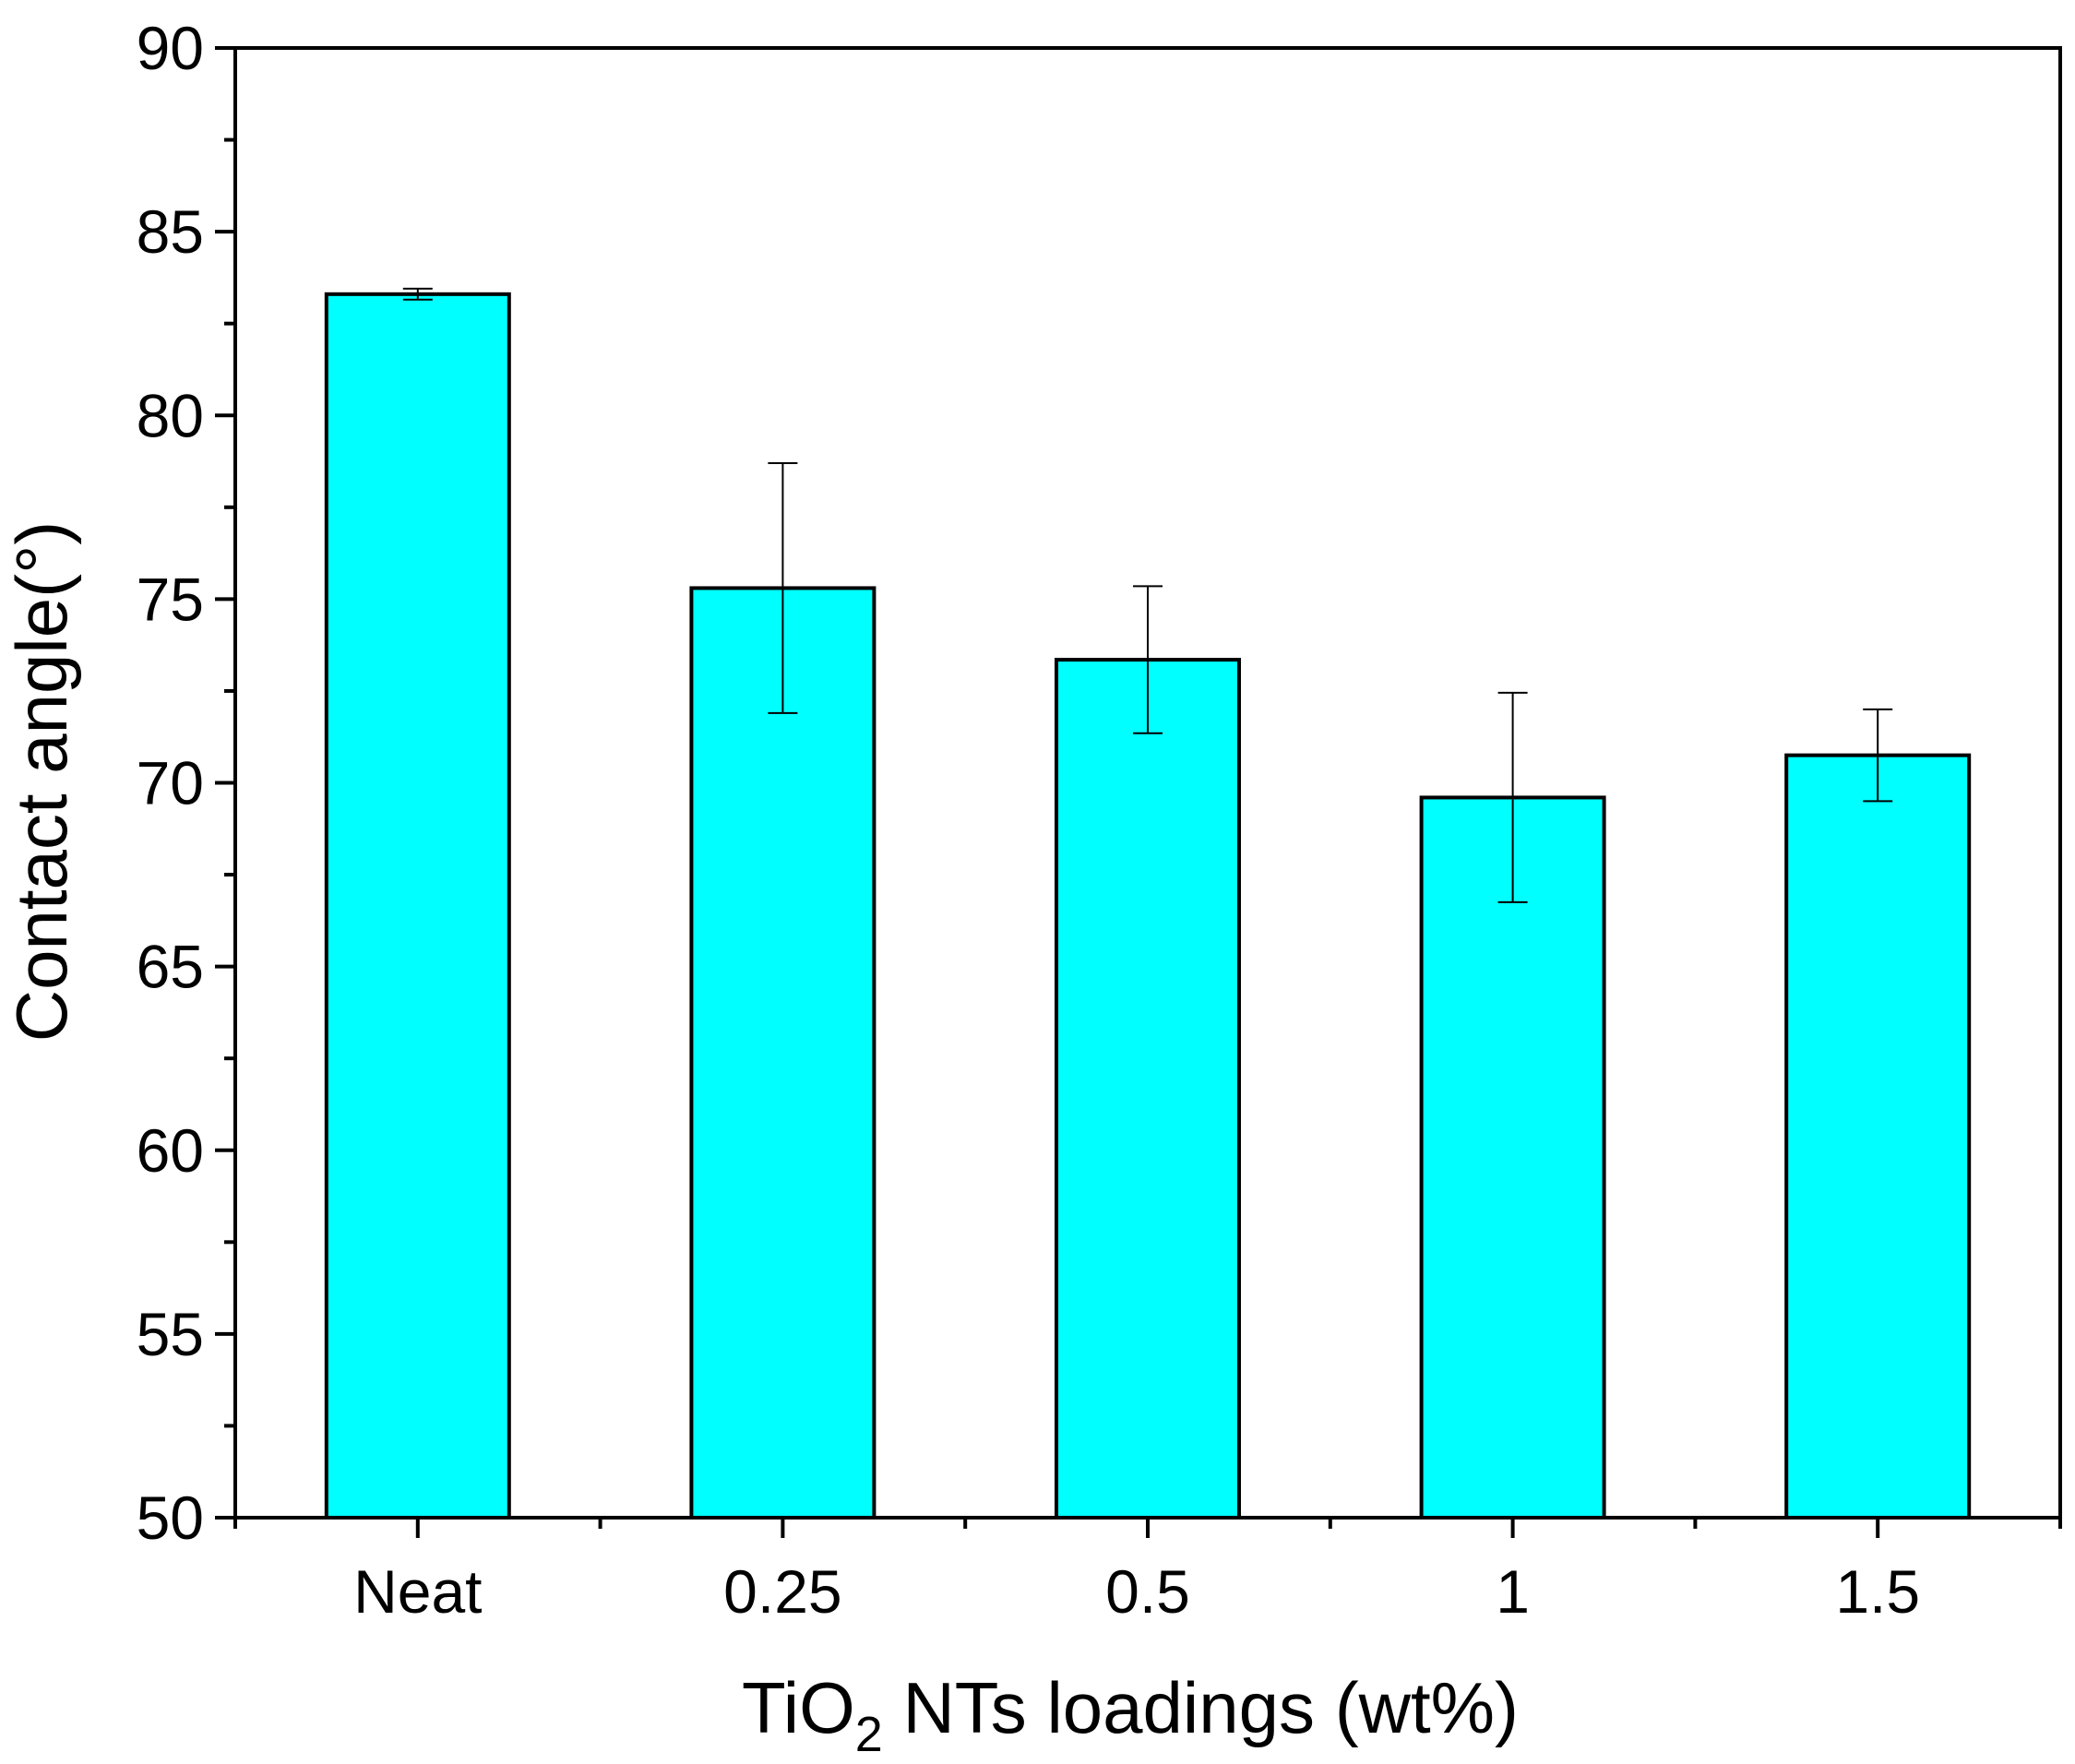 This screenshot has height=1764, width=2075. I want to click on x-axis-title: TiO2 NTs loadings (wt%), so click(1131, 1714).